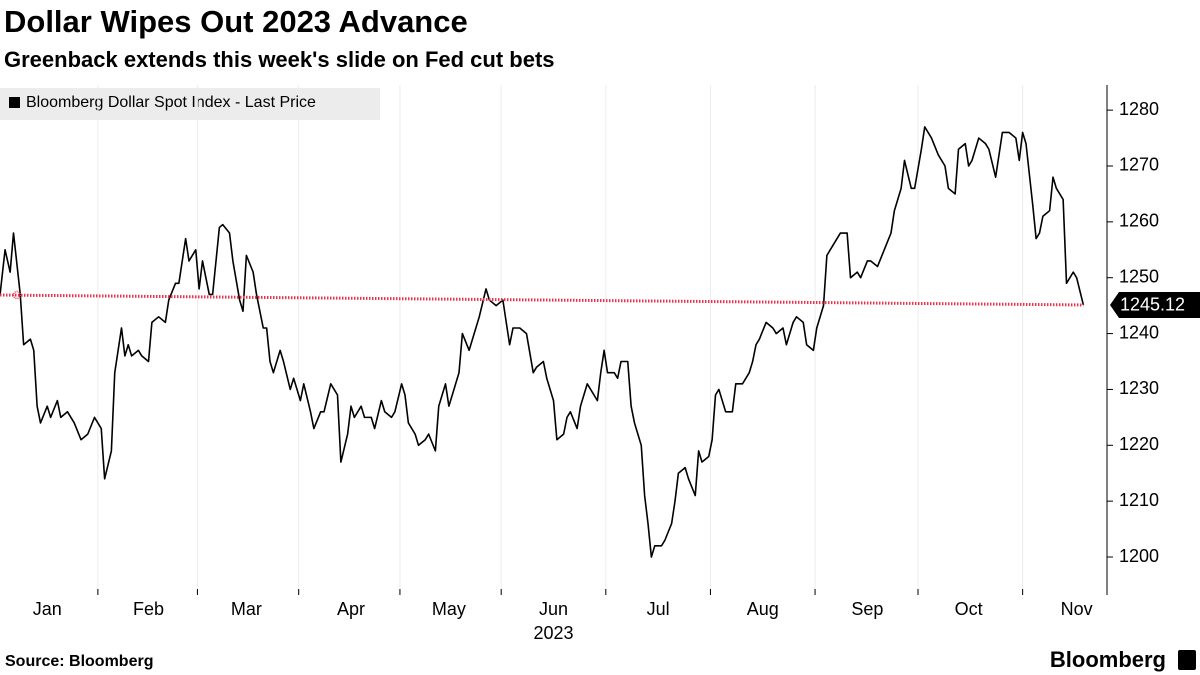 This screenshot has width=1200, height=675. What do you see at coordinates (246, 609) in the screenshot?
I see `x-tick-label: Mar` at bounding box center [246, 609].